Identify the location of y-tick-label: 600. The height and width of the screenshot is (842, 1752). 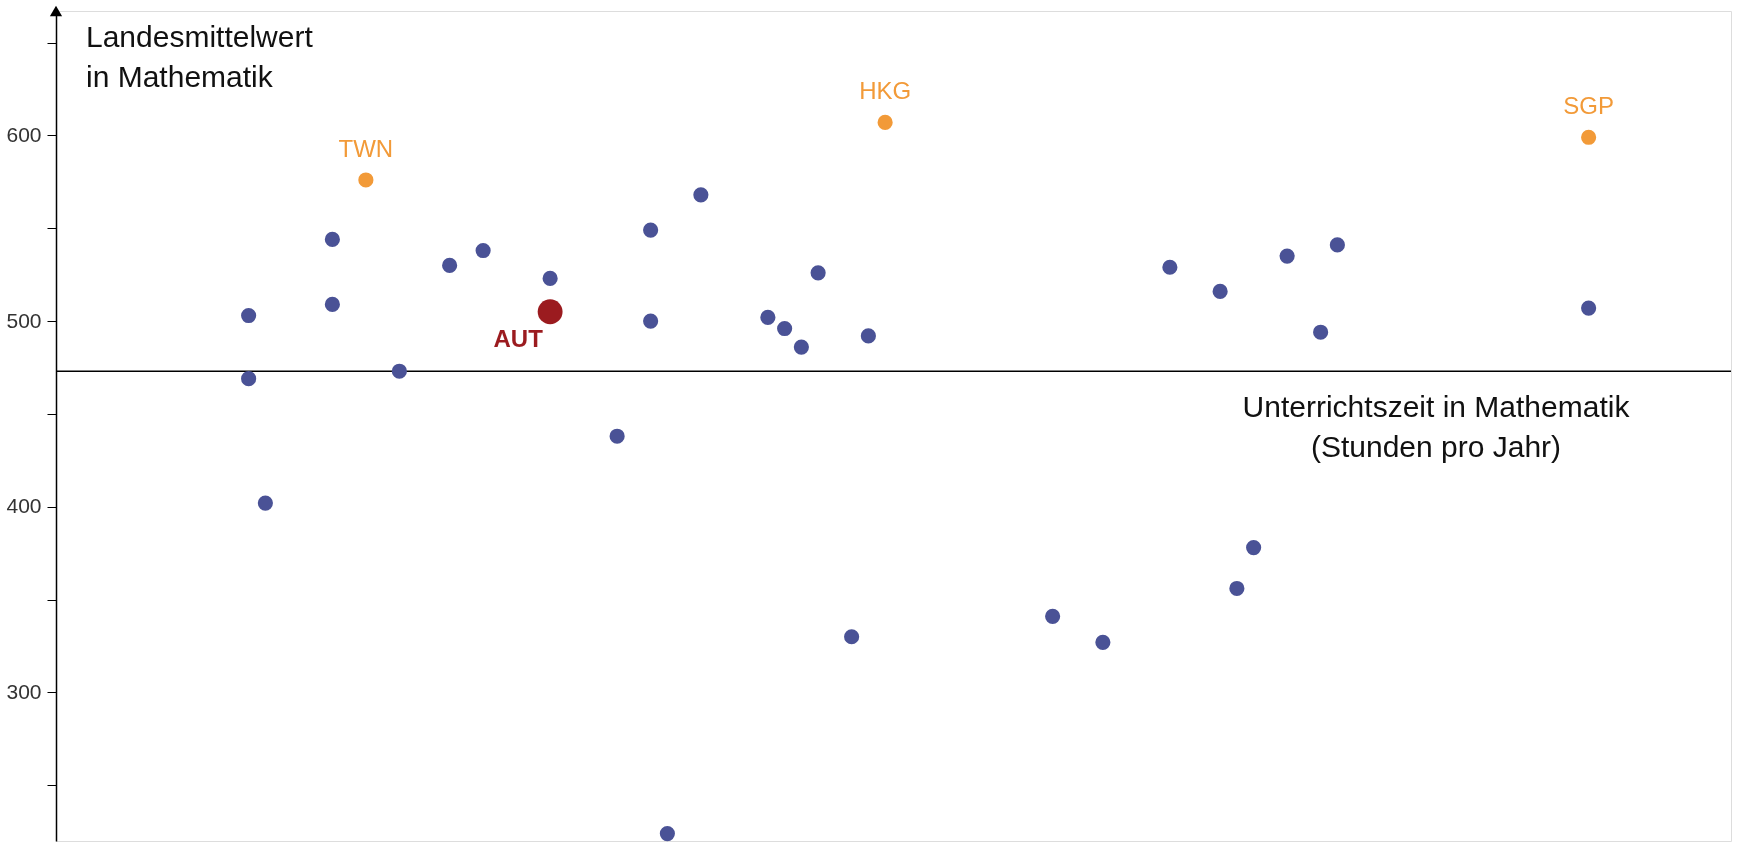
(24, 134).